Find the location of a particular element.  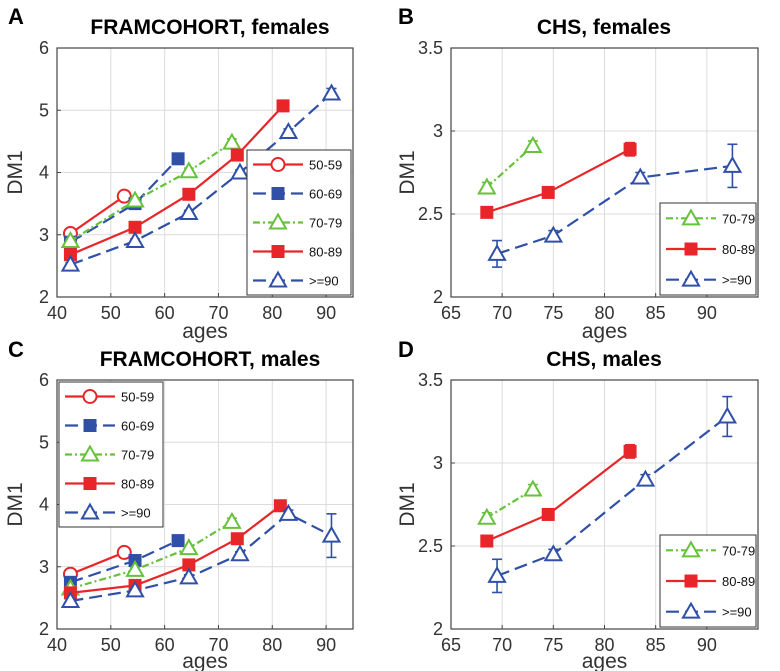

legend-label: 60-69 is located at coordinates (325, 194).